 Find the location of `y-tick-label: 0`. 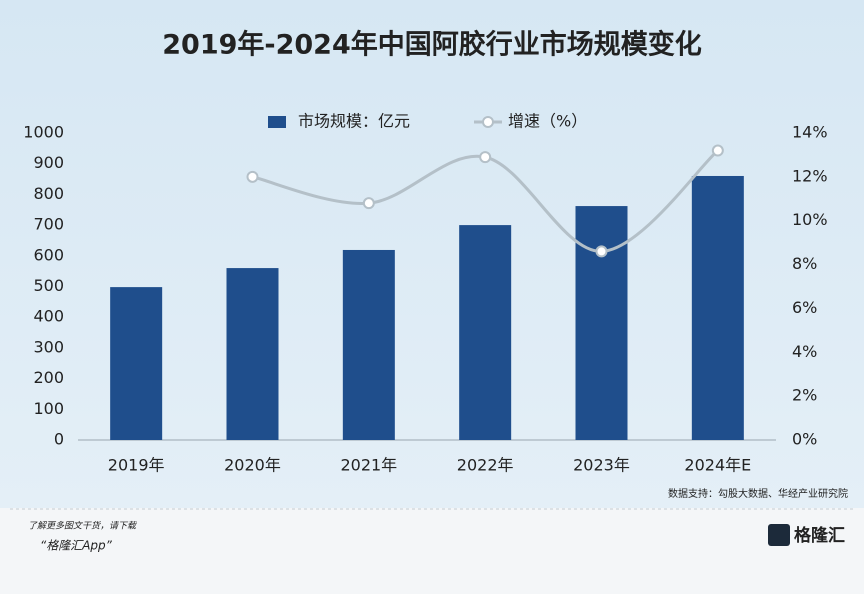

y-tick-label: 0 is located at coordinates (59, 439).